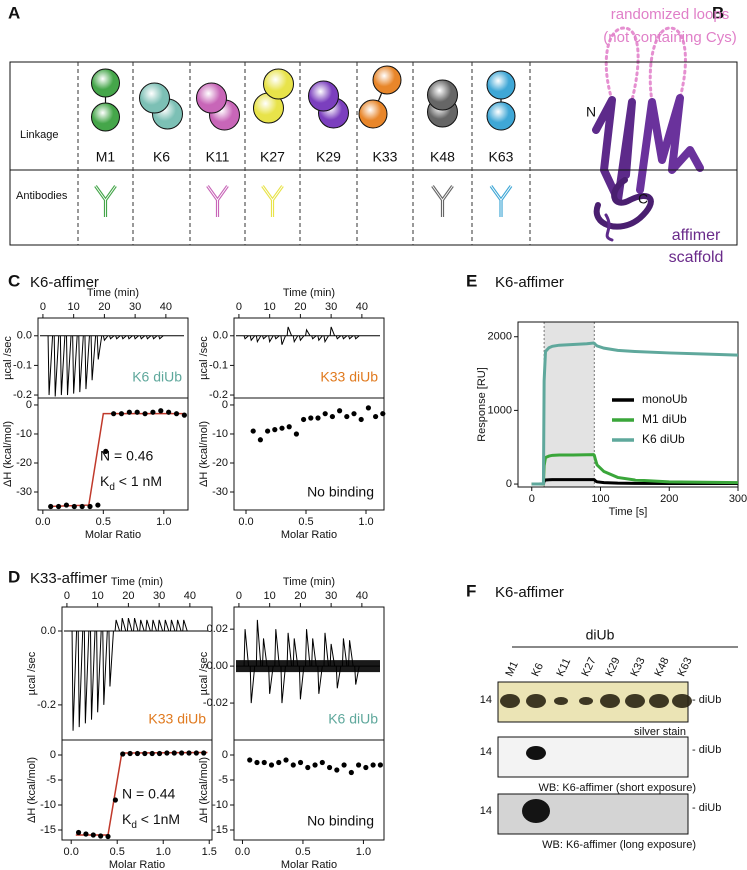 The image size is (747, 870). Describe the element at coordinates (24, 434) in the screenshot. I see `y-tick-label: -10` at that location.